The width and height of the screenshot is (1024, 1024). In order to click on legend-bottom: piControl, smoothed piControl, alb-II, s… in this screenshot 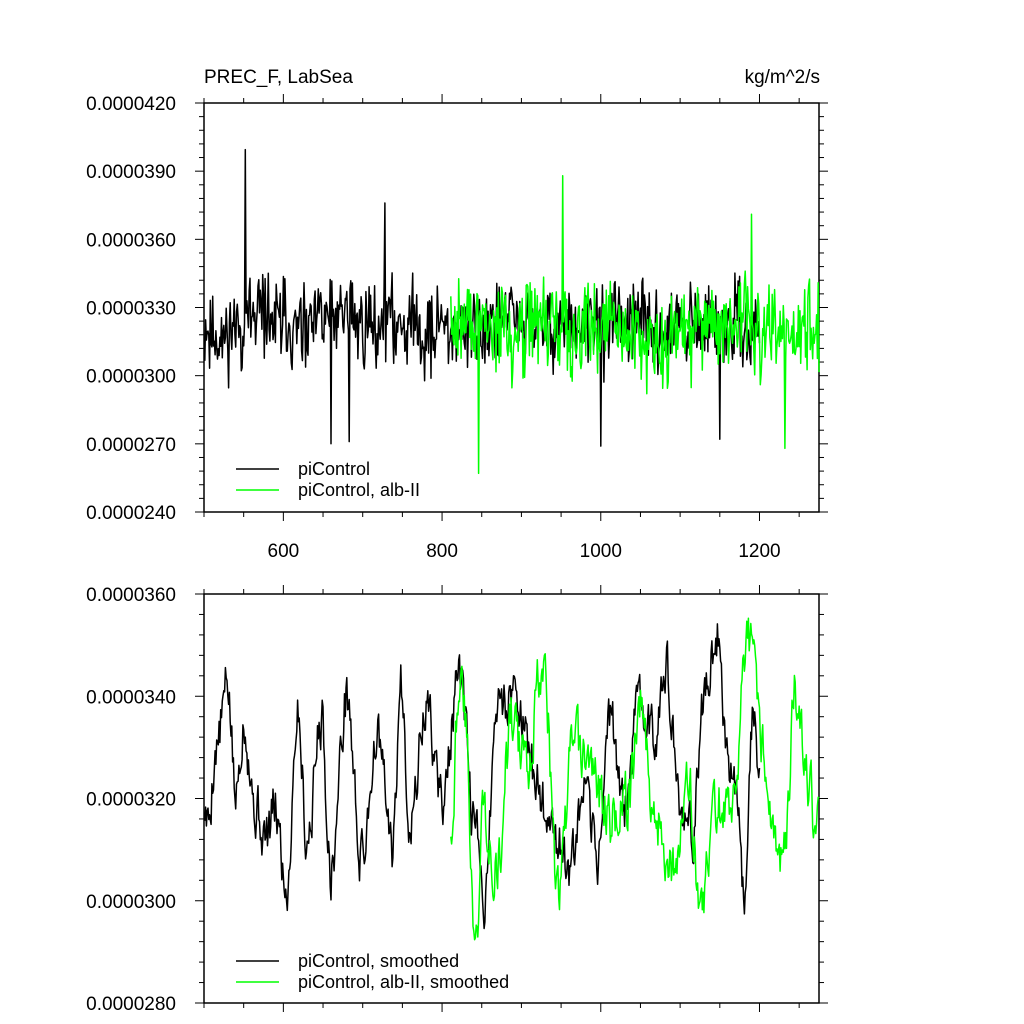, I will do `click(372, 971)`.